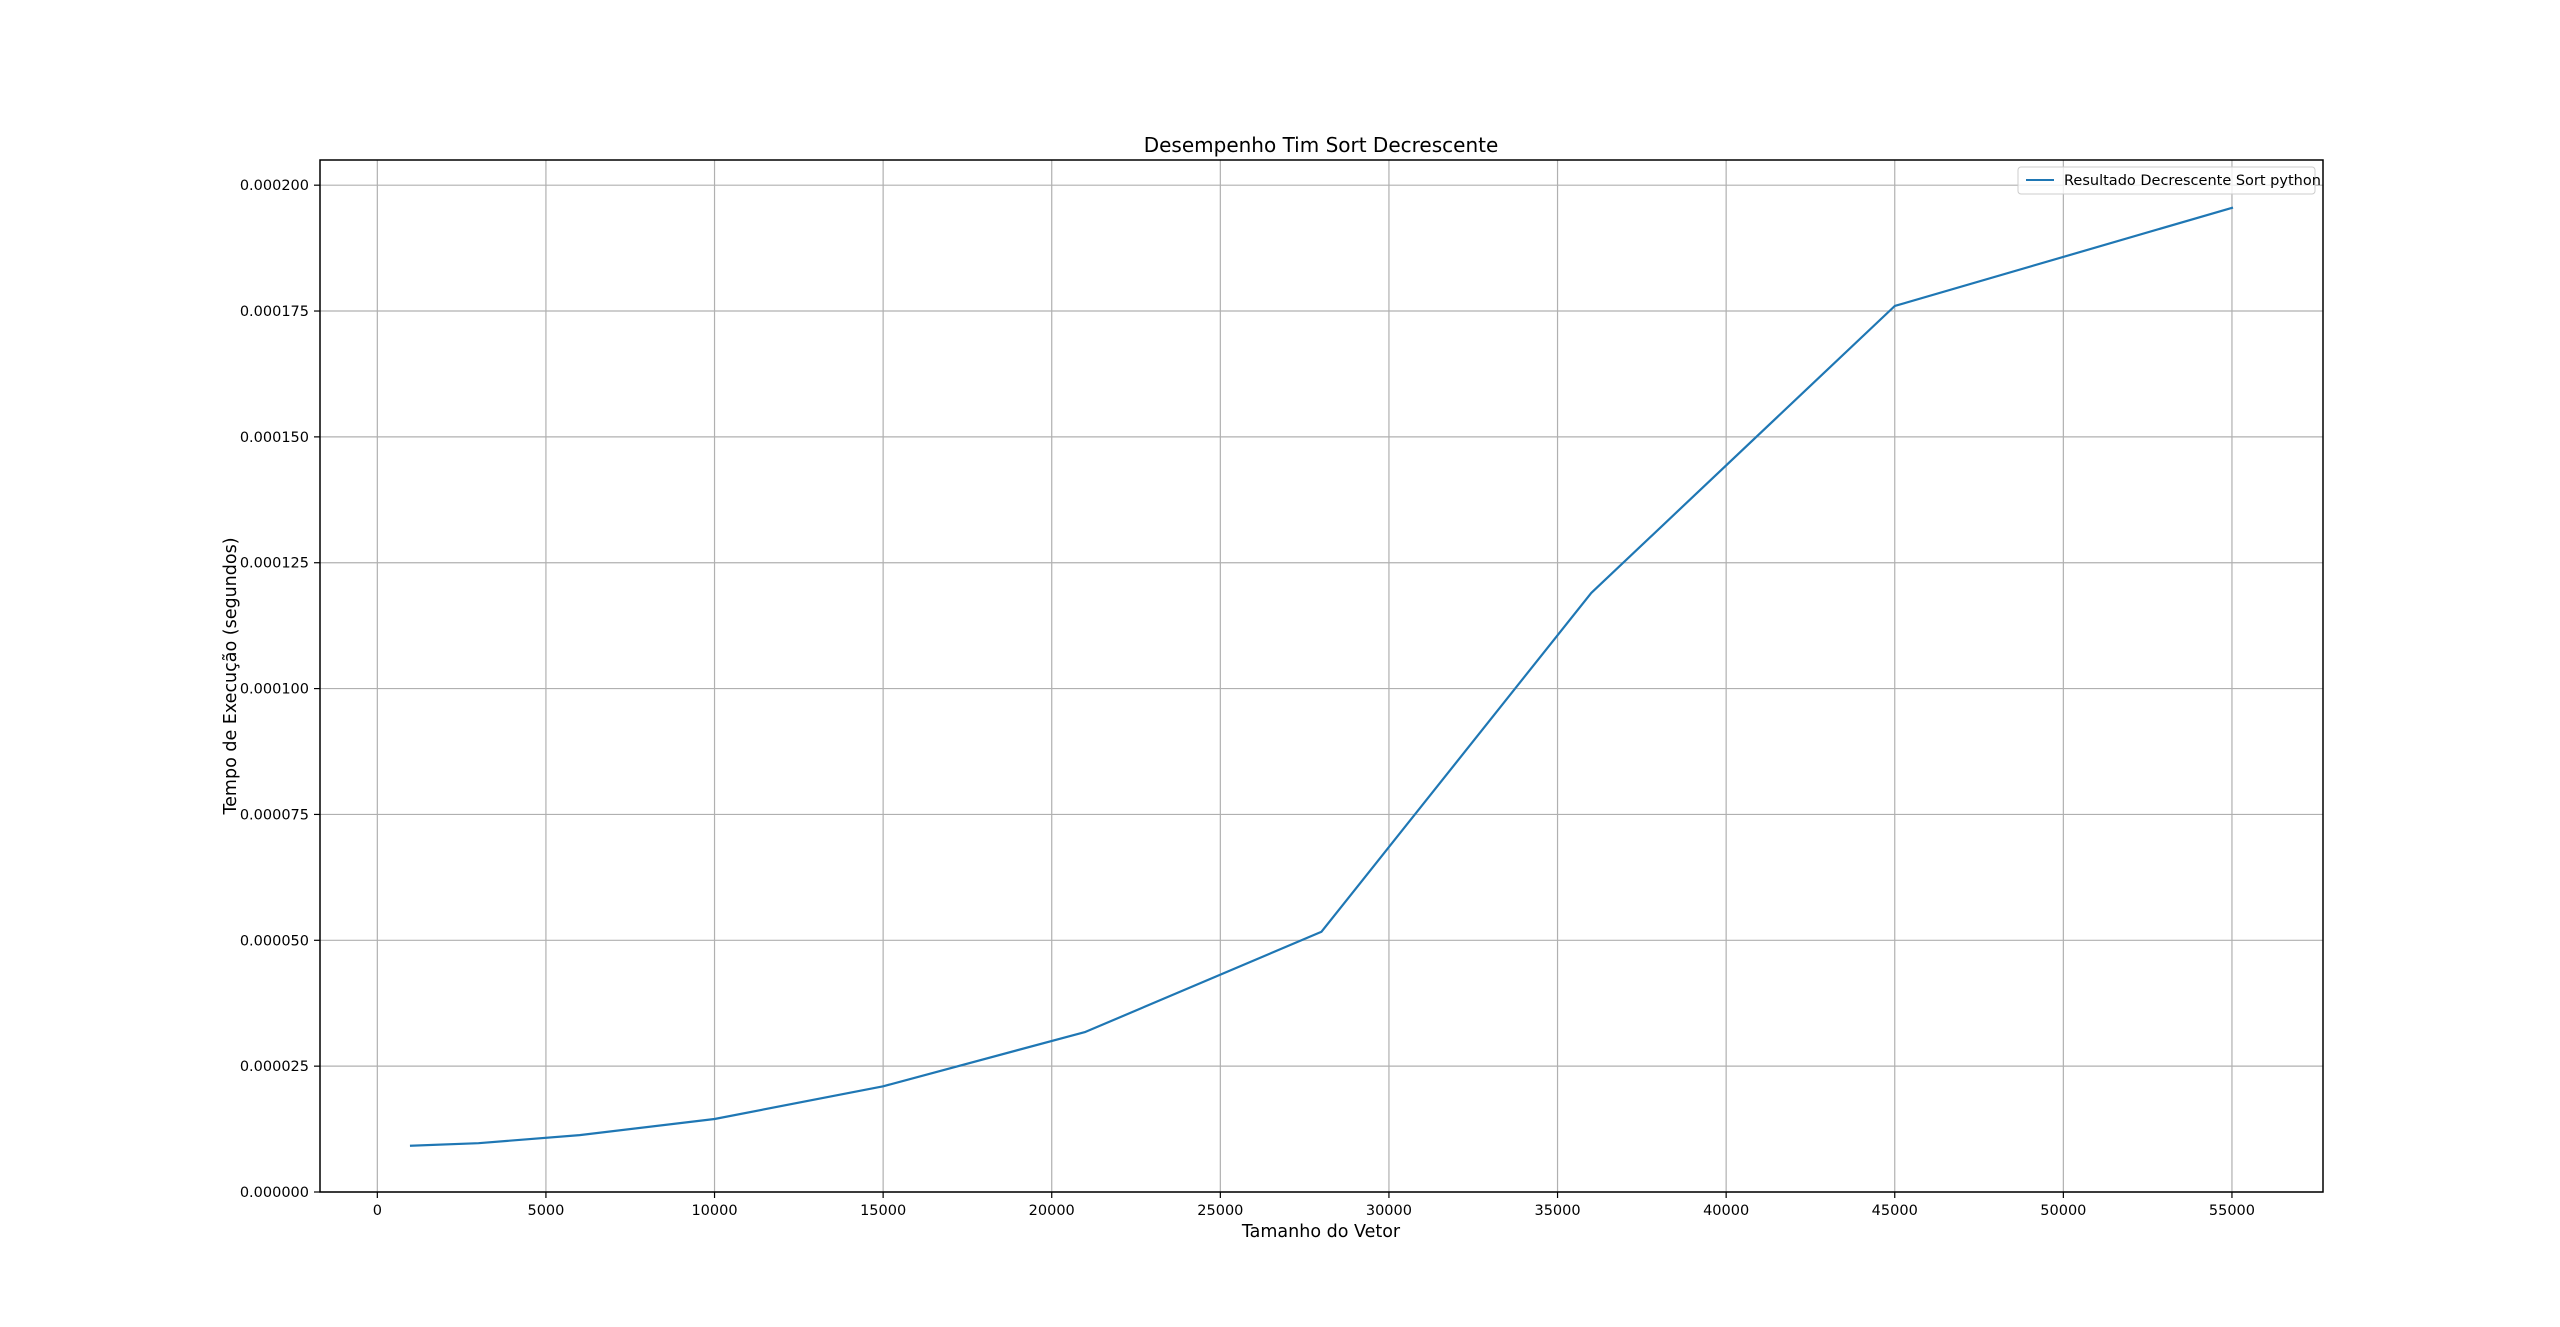 This screenshot has height=1327, width=2560. What do you see at coordinates (1726, 1211) in the screenshot?
I see `x-tick-label: 40000` at bounding box center [1726, 1211].